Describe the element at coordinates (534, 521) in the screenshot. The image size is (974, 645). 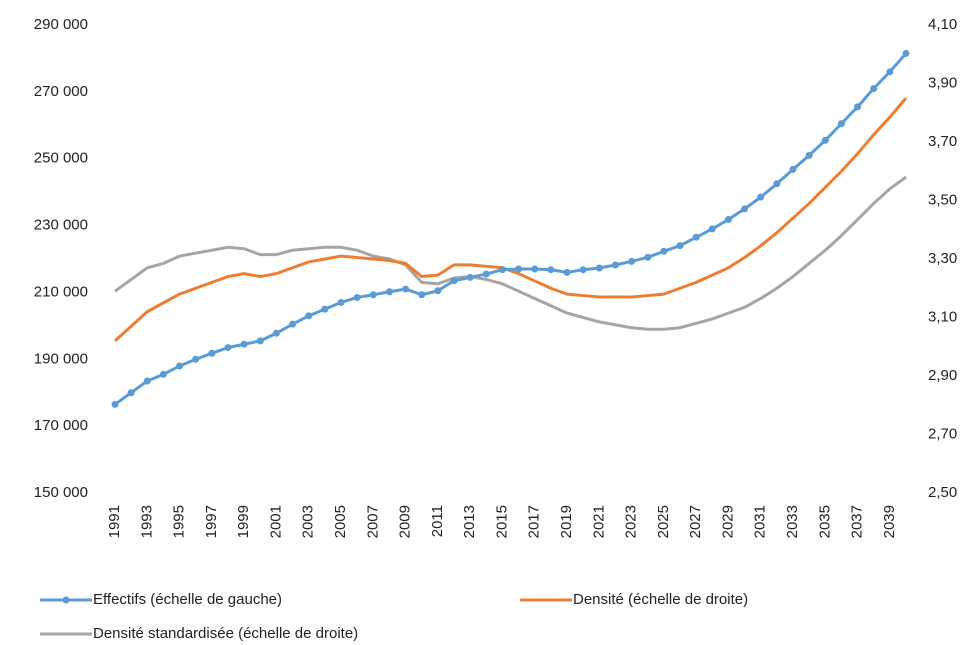
I see `x-tick-label: 2017` at that location.